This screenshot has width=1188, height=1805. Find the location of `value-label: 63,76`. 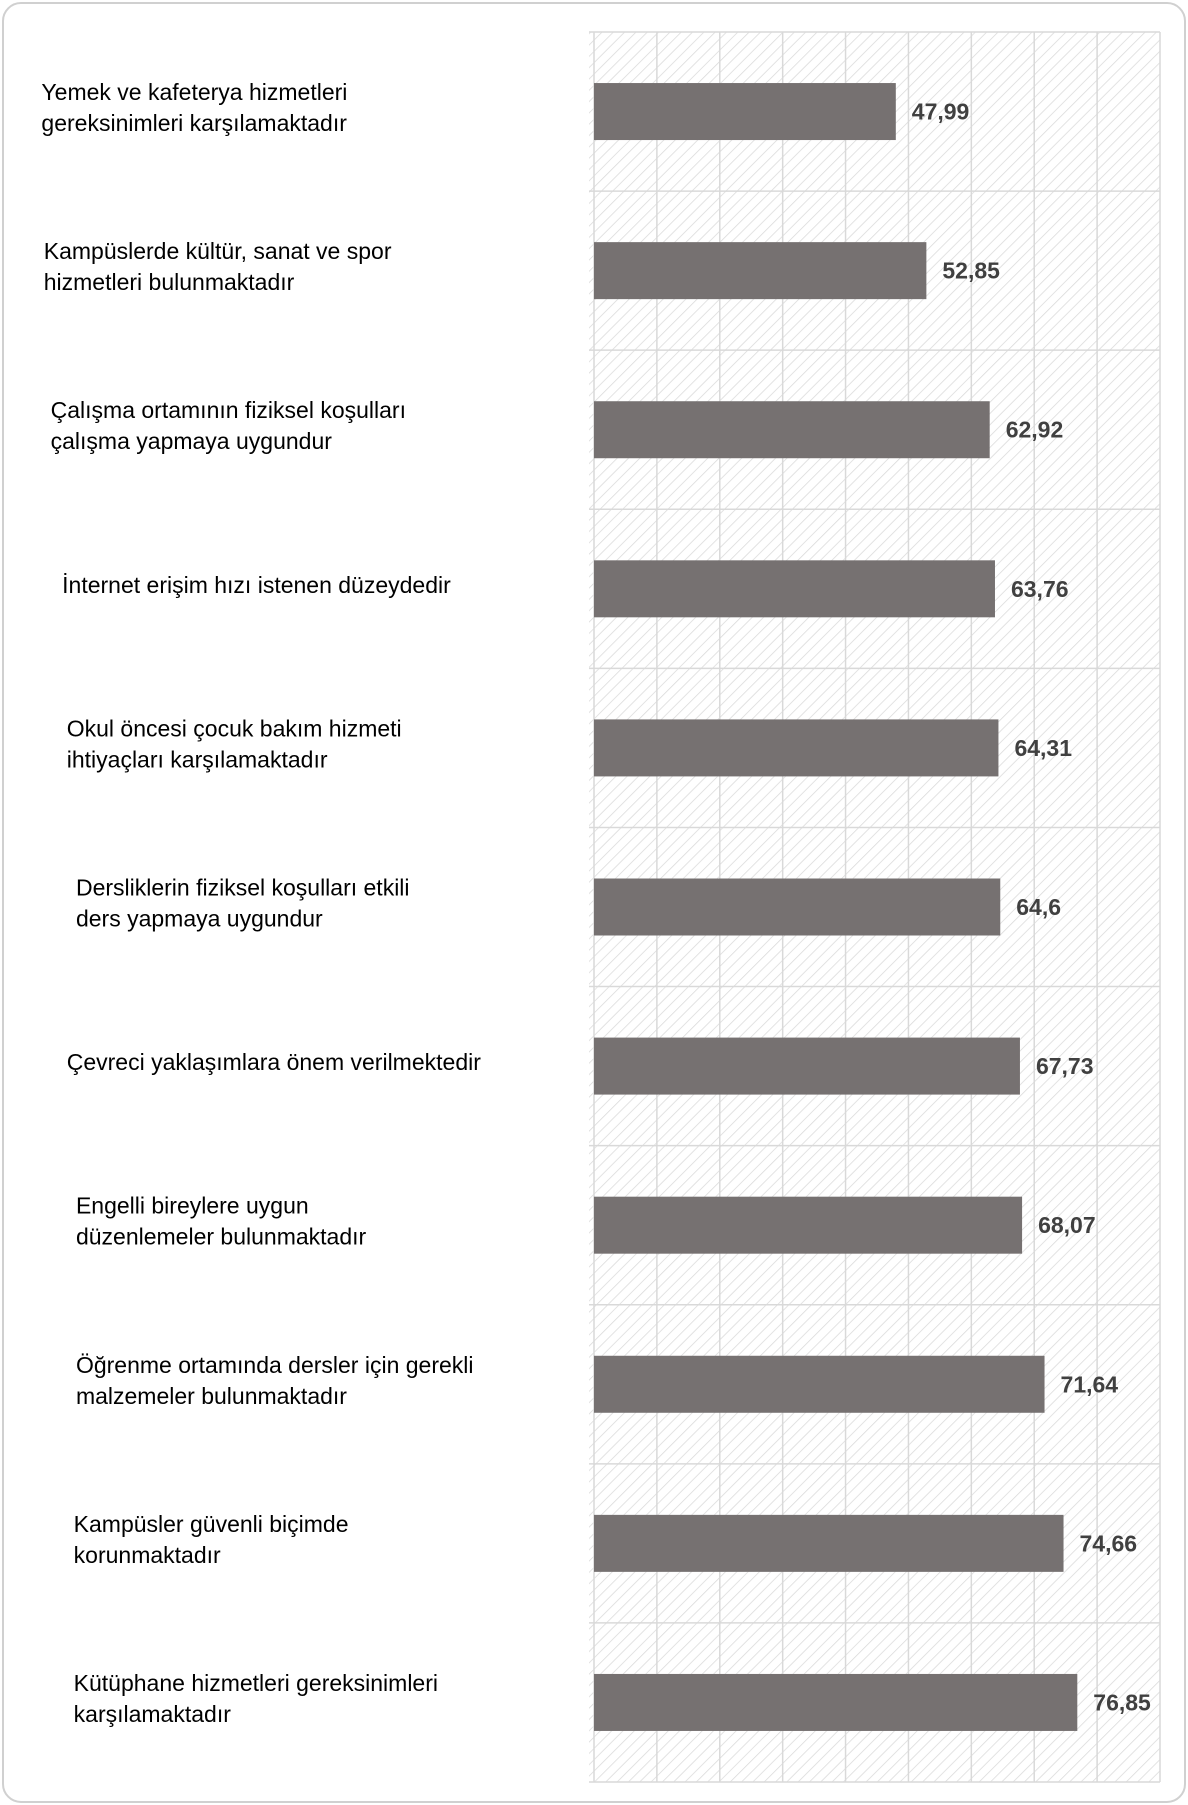

value-label: 63,76 is located at coordinates (1040, 589).